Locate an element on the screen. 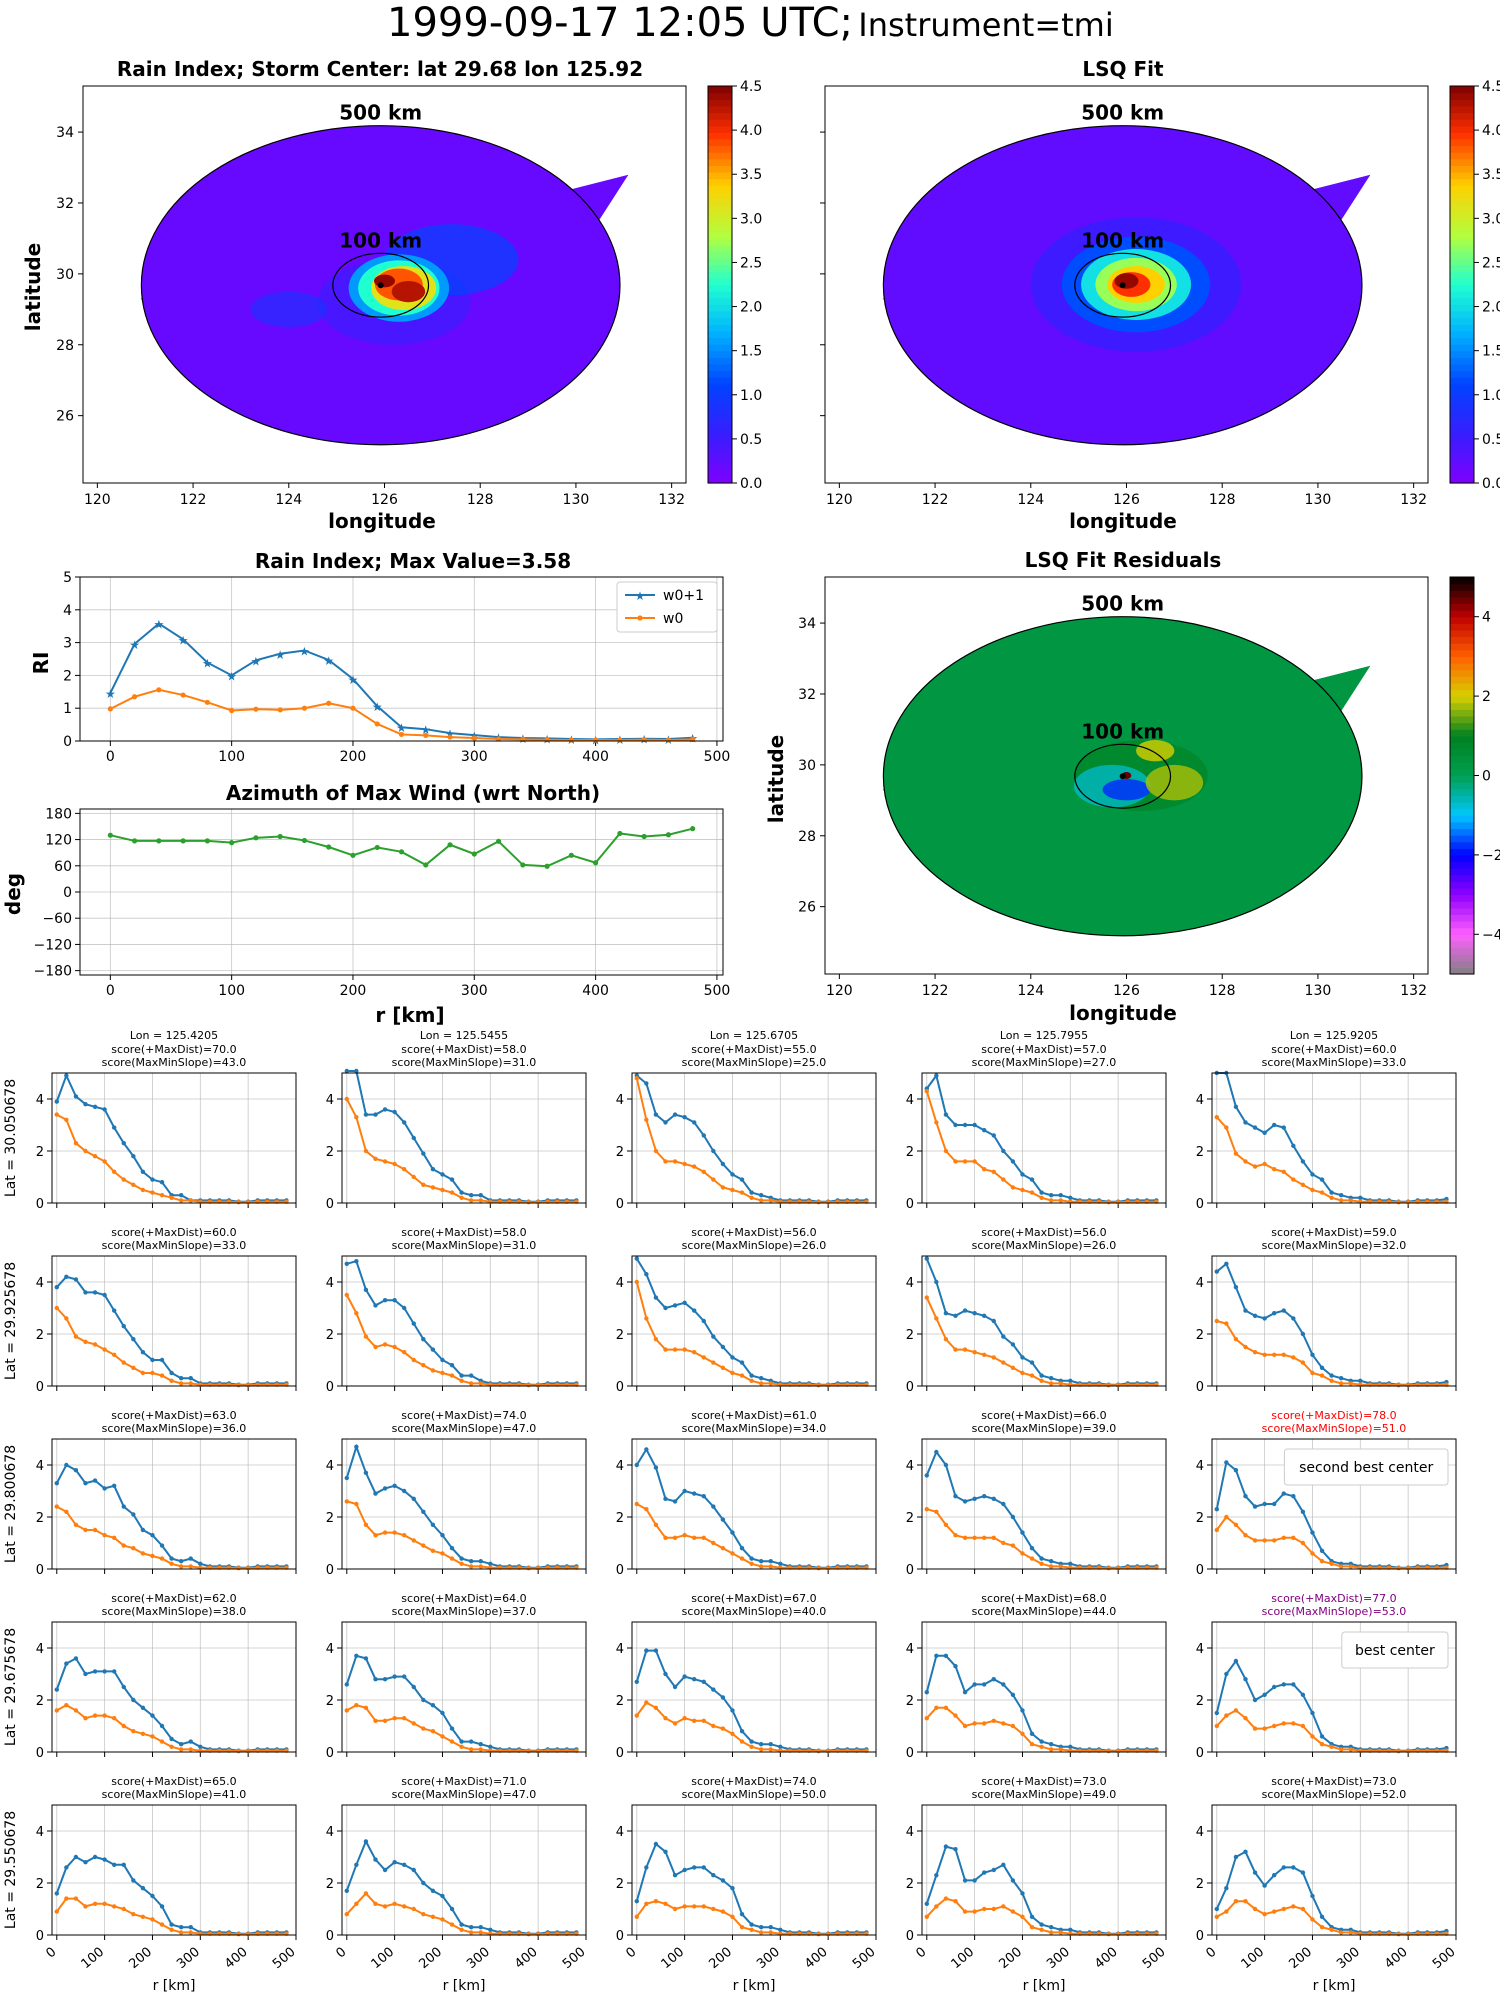 The image size is (1500, 2000). ri-profile-w0p1-point: ★ is located at coordinates (231, 676).